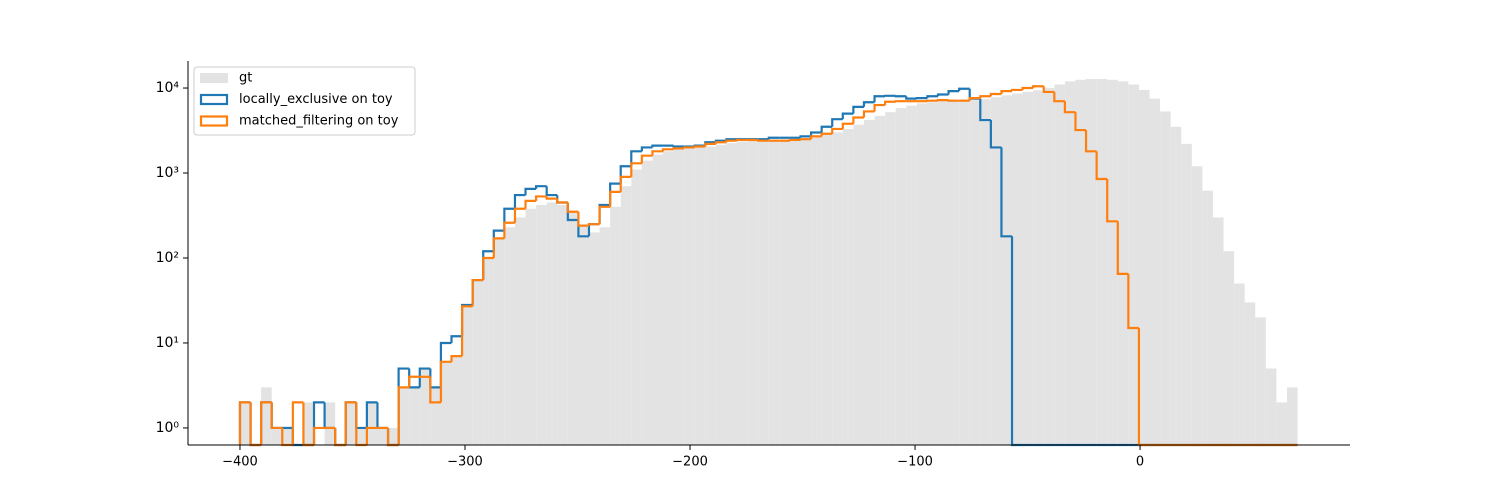 The width and height of the screenshot is (1500, 500). I want to click on y-tick-label: 10⁰, so click(168, 428).